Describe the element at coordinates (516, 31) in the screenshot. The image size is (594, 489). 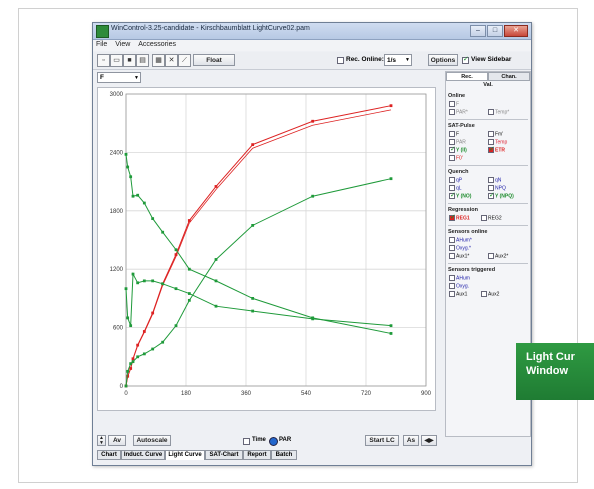
I see `close-button: ✕` at that location.